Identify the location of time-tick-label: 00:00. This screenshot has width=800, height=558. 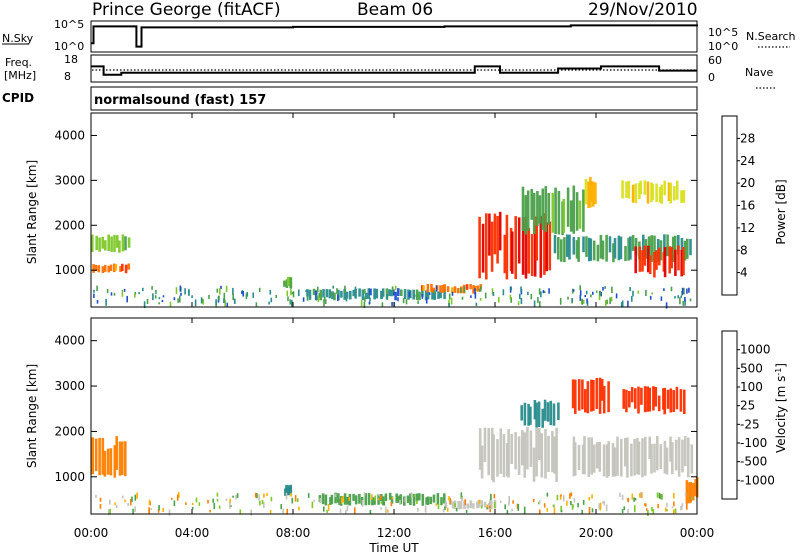
(91, 533).